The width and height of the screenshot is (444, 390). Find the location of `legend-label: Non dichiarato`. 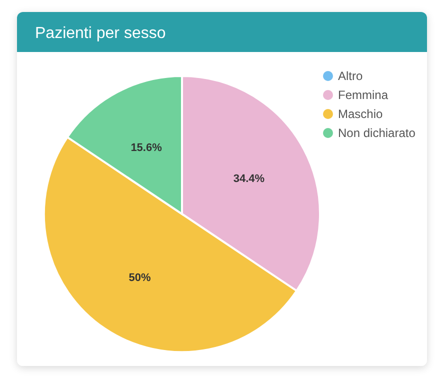

legend-label: Non dichiarato is located at coordinates (377, 133).